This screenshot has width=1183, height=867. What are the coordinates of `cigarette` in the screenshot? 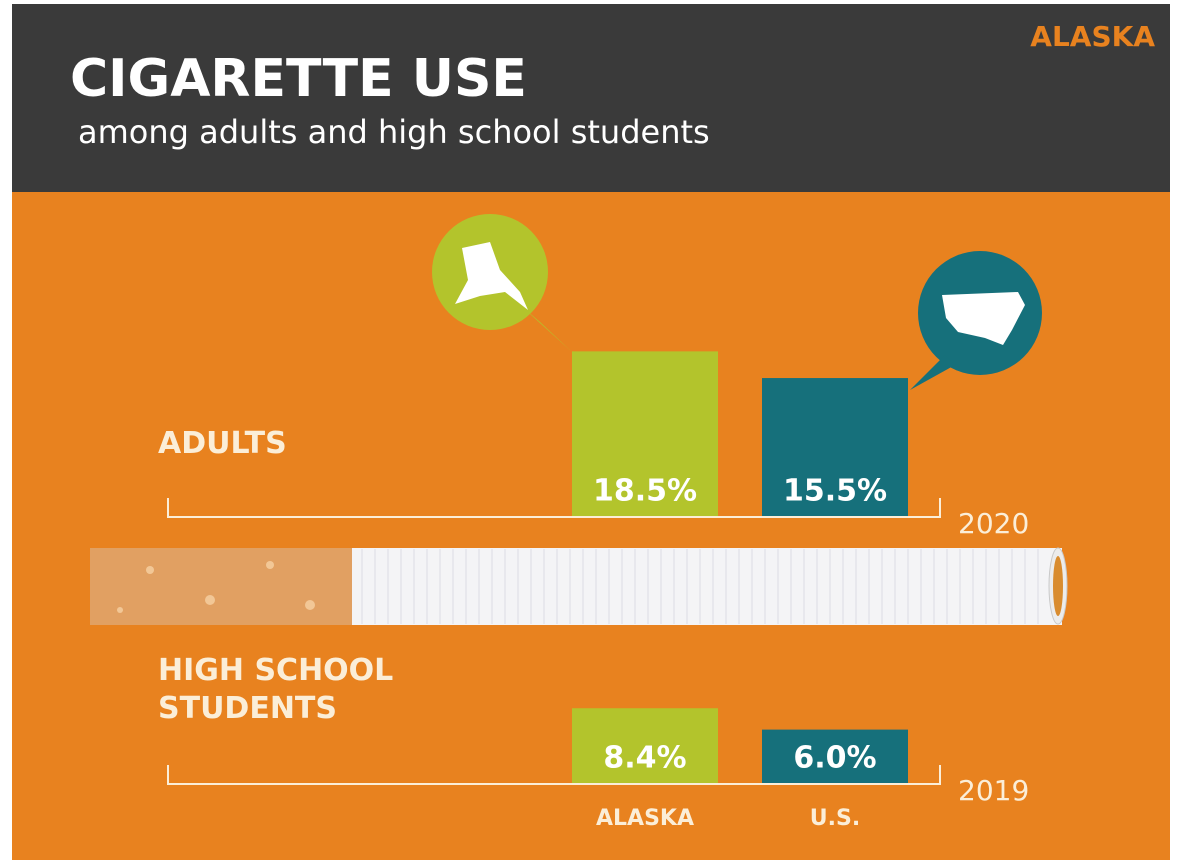 It's located at (579, 586).